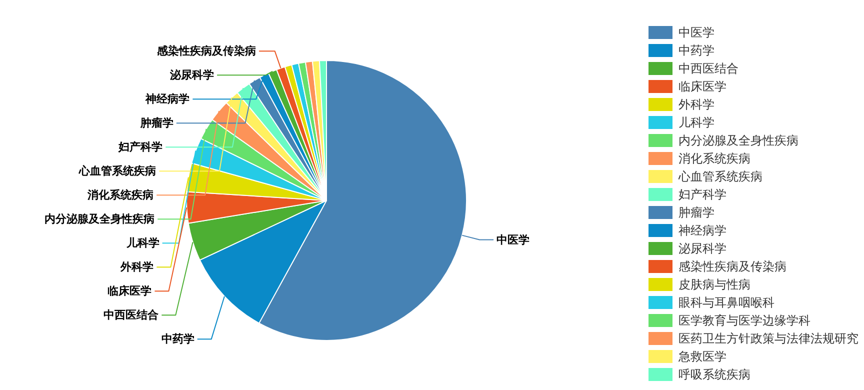 This screenshot has height=390, width=864. Describe the element at coordinates (738, 141) in the screenshot. I see `legend-label: 内分泌腺及全身性疾病` at that location.